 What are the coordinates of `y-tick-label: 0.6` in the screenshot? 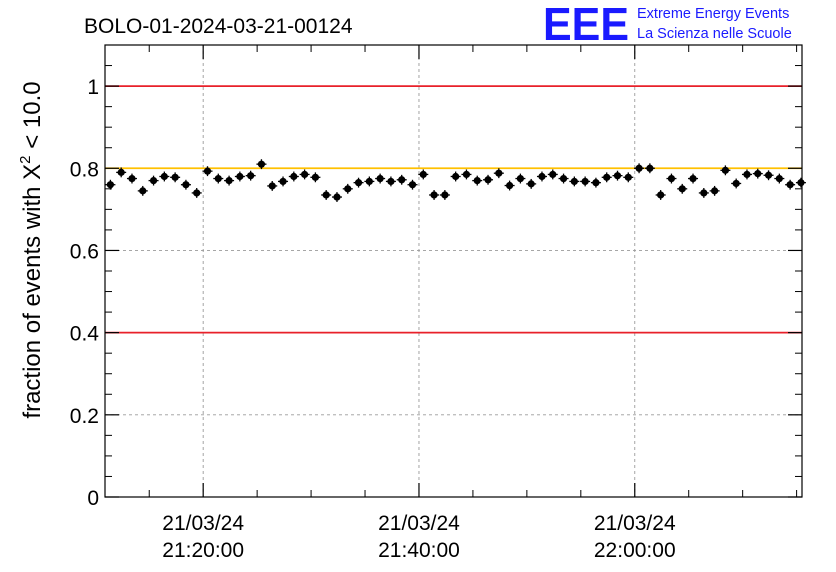 It's located at (84, 251).